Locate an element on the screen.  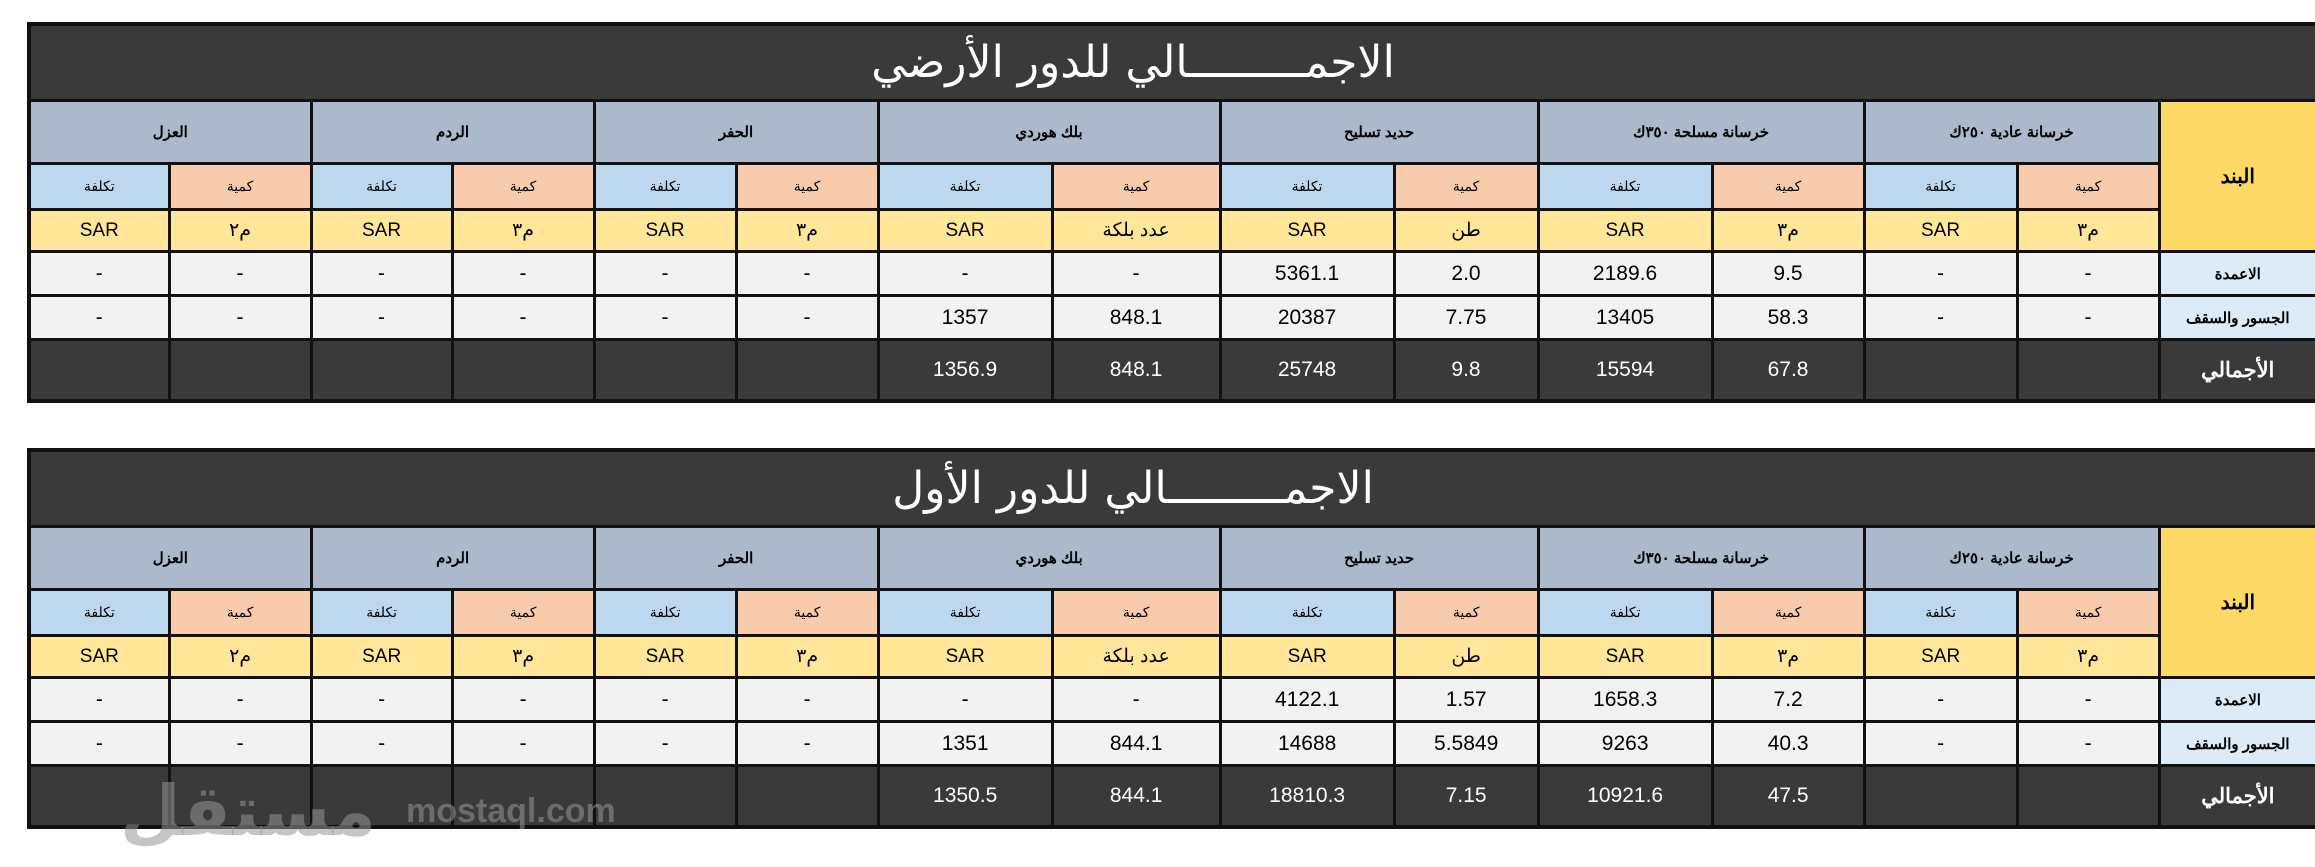
value-cell: 40.3 is located at coordinates (1788, 743).